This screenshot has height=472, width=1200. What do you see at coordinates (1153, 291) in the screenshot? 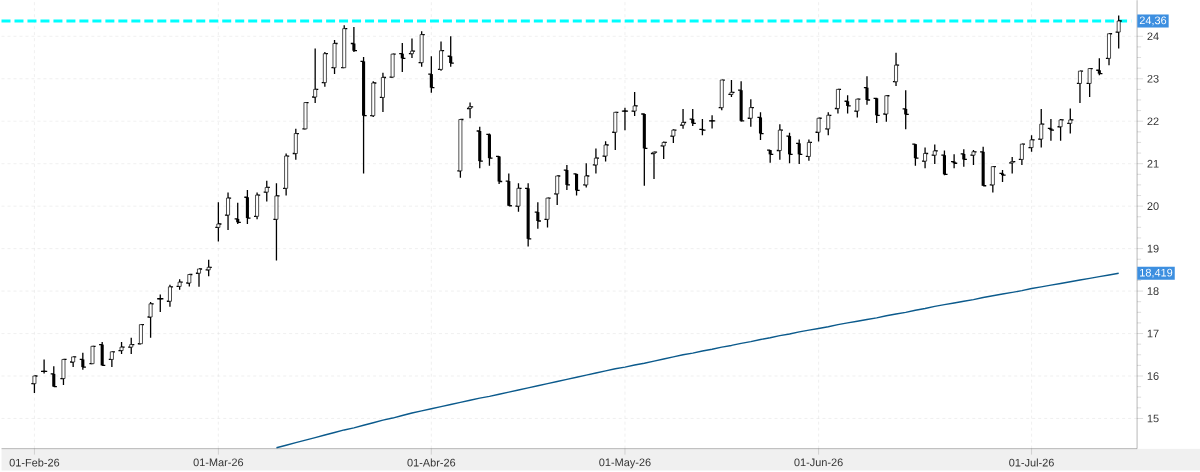
I see `y-tick-label: 18` at bounding box center [1153, 291].